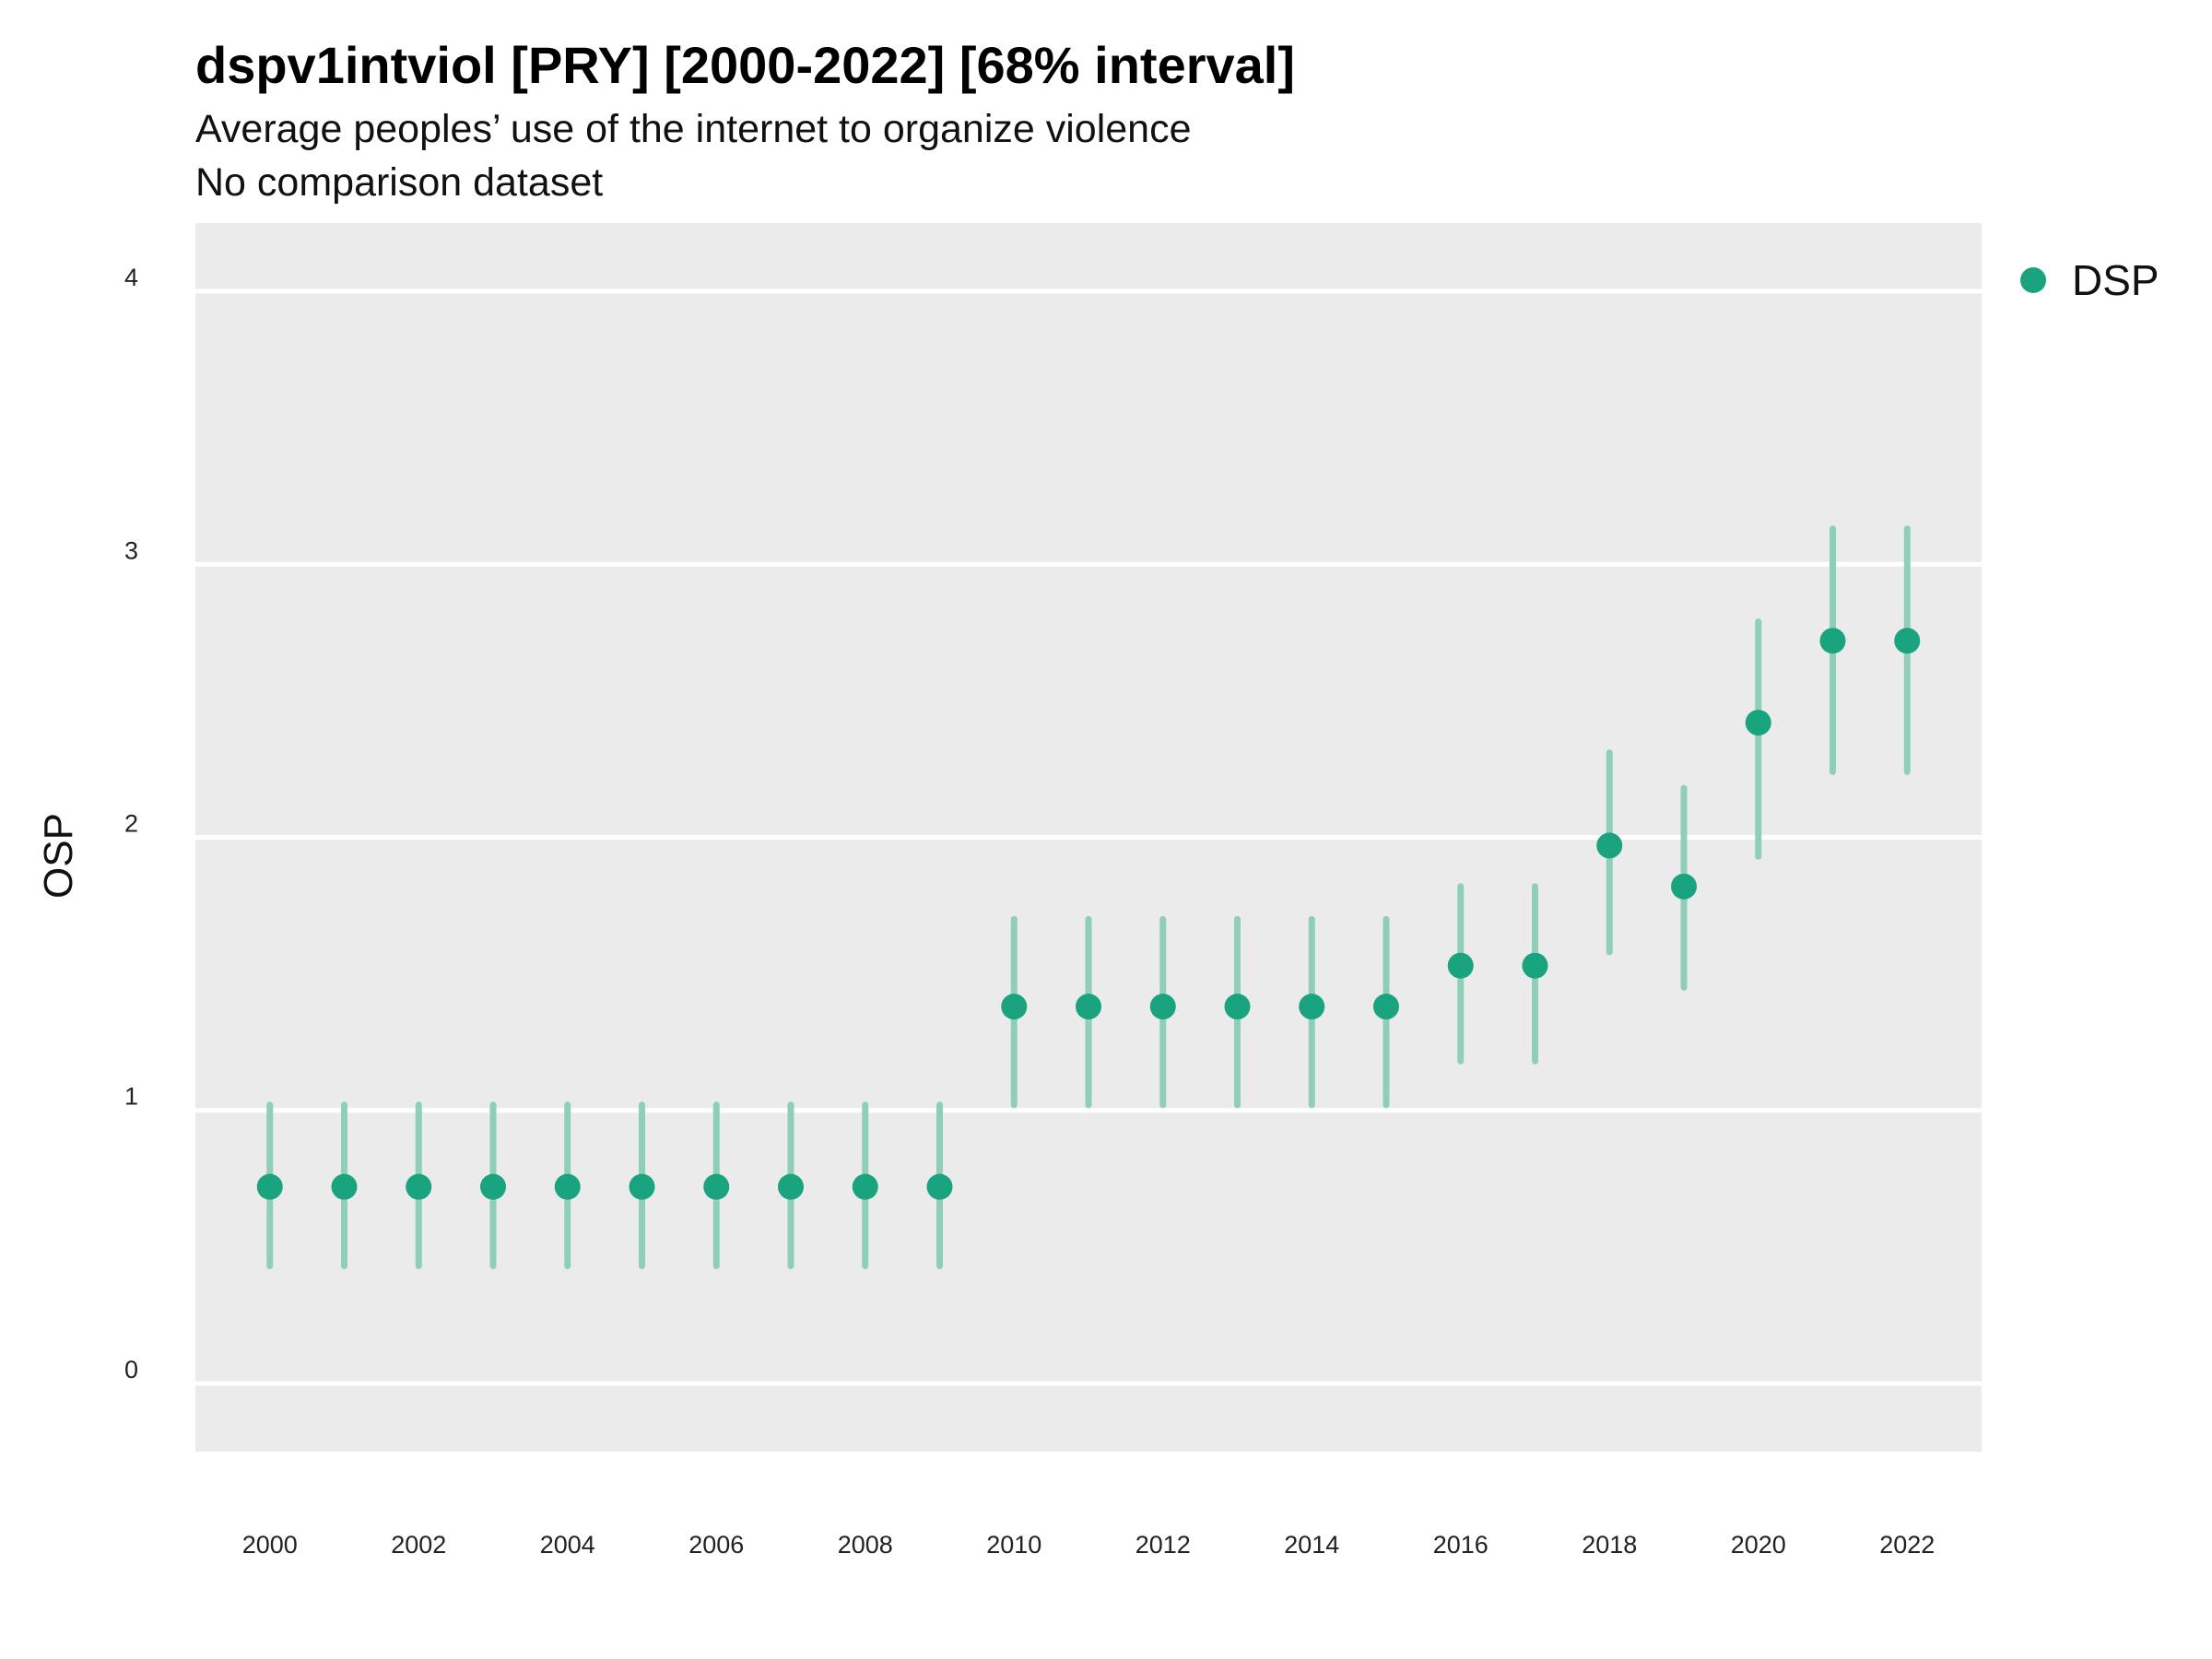 The width and height of the screenshot is (2212, 1659). Describe the element at coordinates (1013, 1545) in the screenshot. I see `x-tick-label: 2010` at that location.